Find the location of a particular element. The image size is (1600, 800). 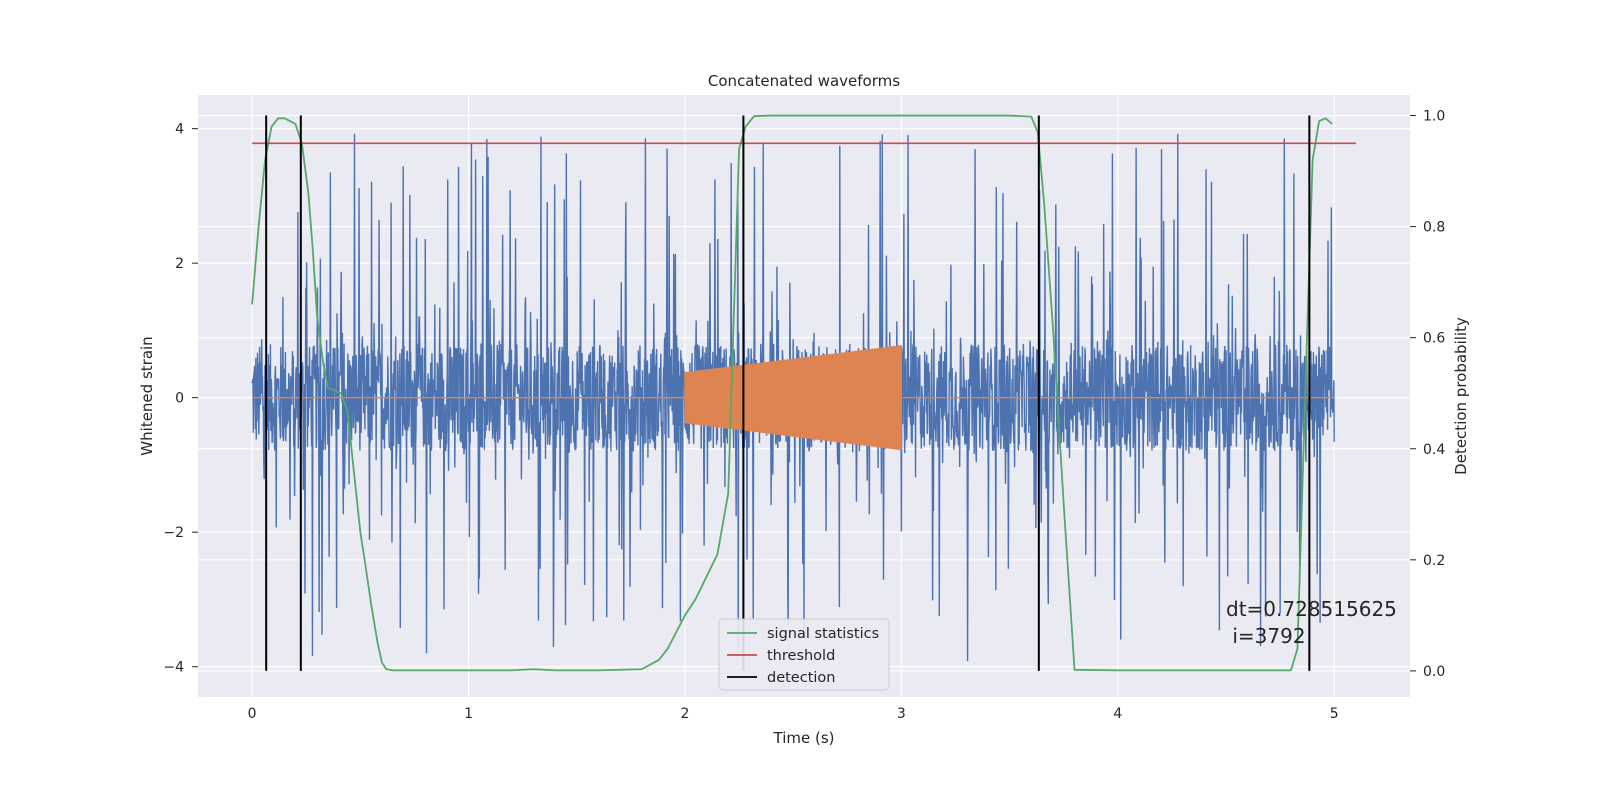

legend: signal statistics threshold detection is located at coordinates (804, 654).